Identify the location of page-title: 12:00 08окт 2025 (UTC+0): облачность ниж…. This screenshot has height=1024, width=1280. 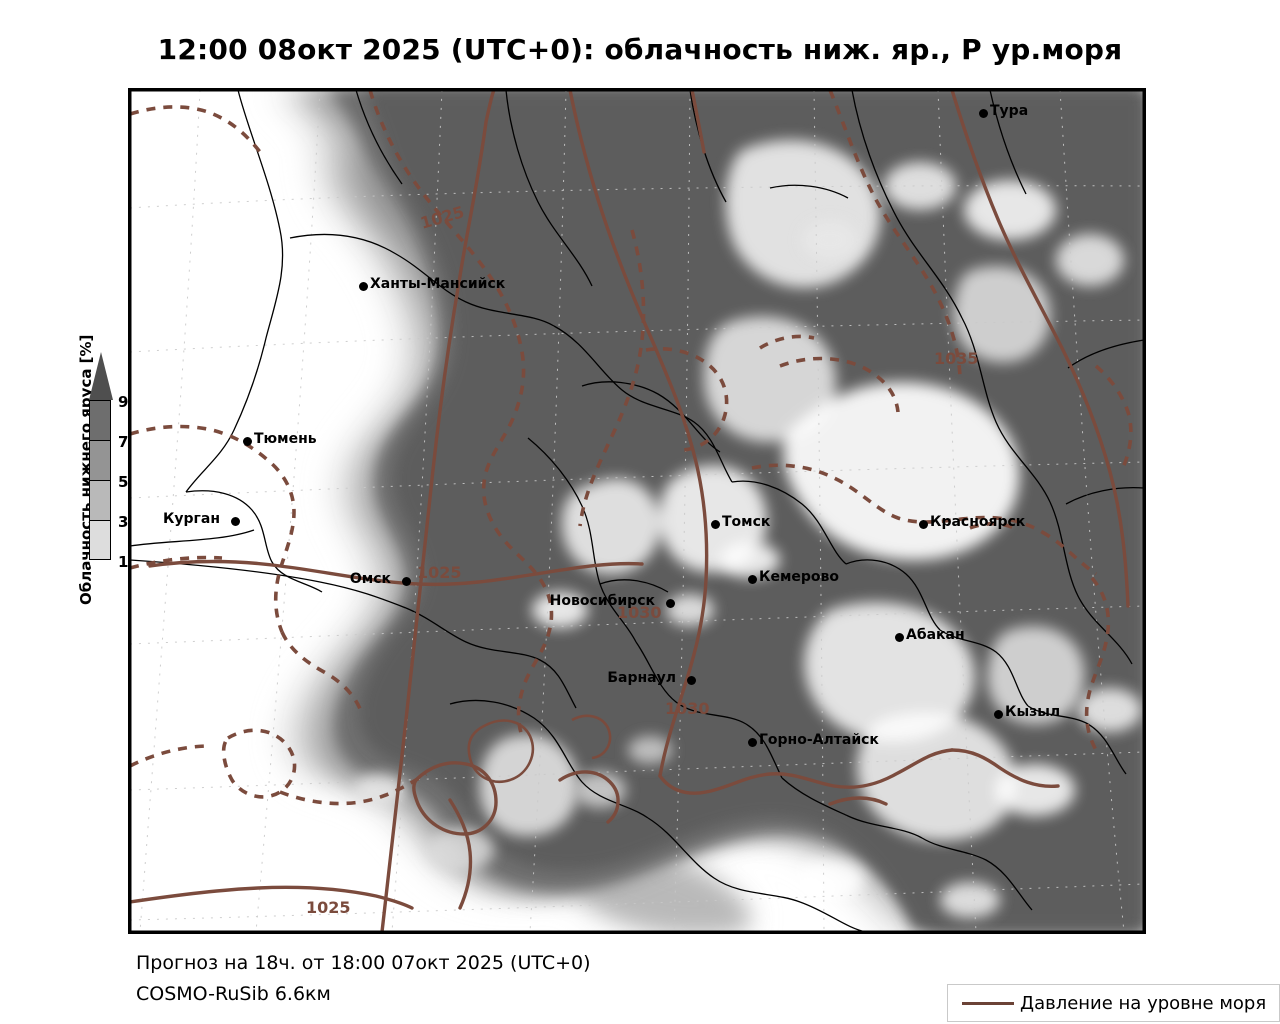
(640, 49).